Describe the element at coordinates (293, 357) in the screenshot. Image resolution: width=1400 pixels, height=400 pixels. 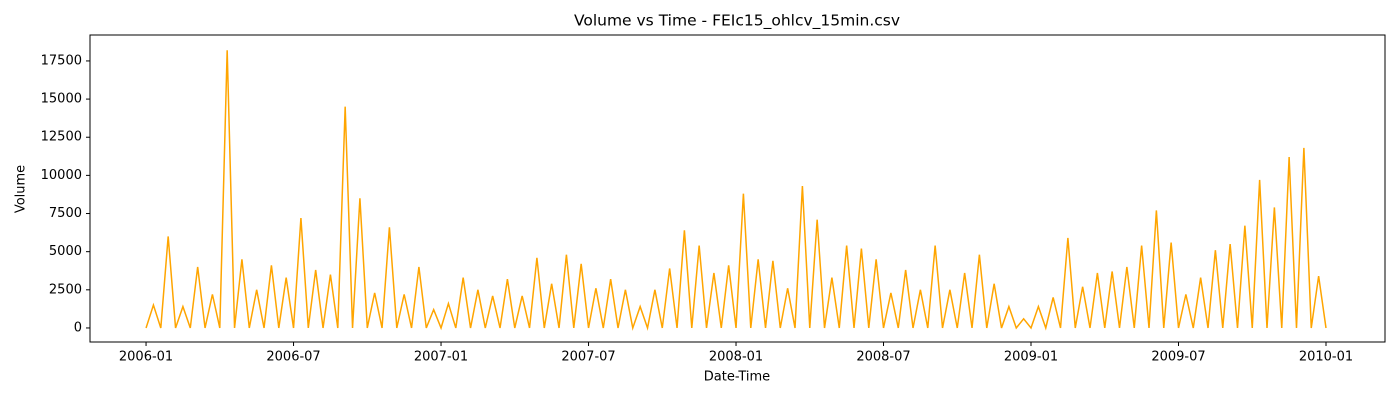
I see `x-tick-label: 2006-07` at that location.